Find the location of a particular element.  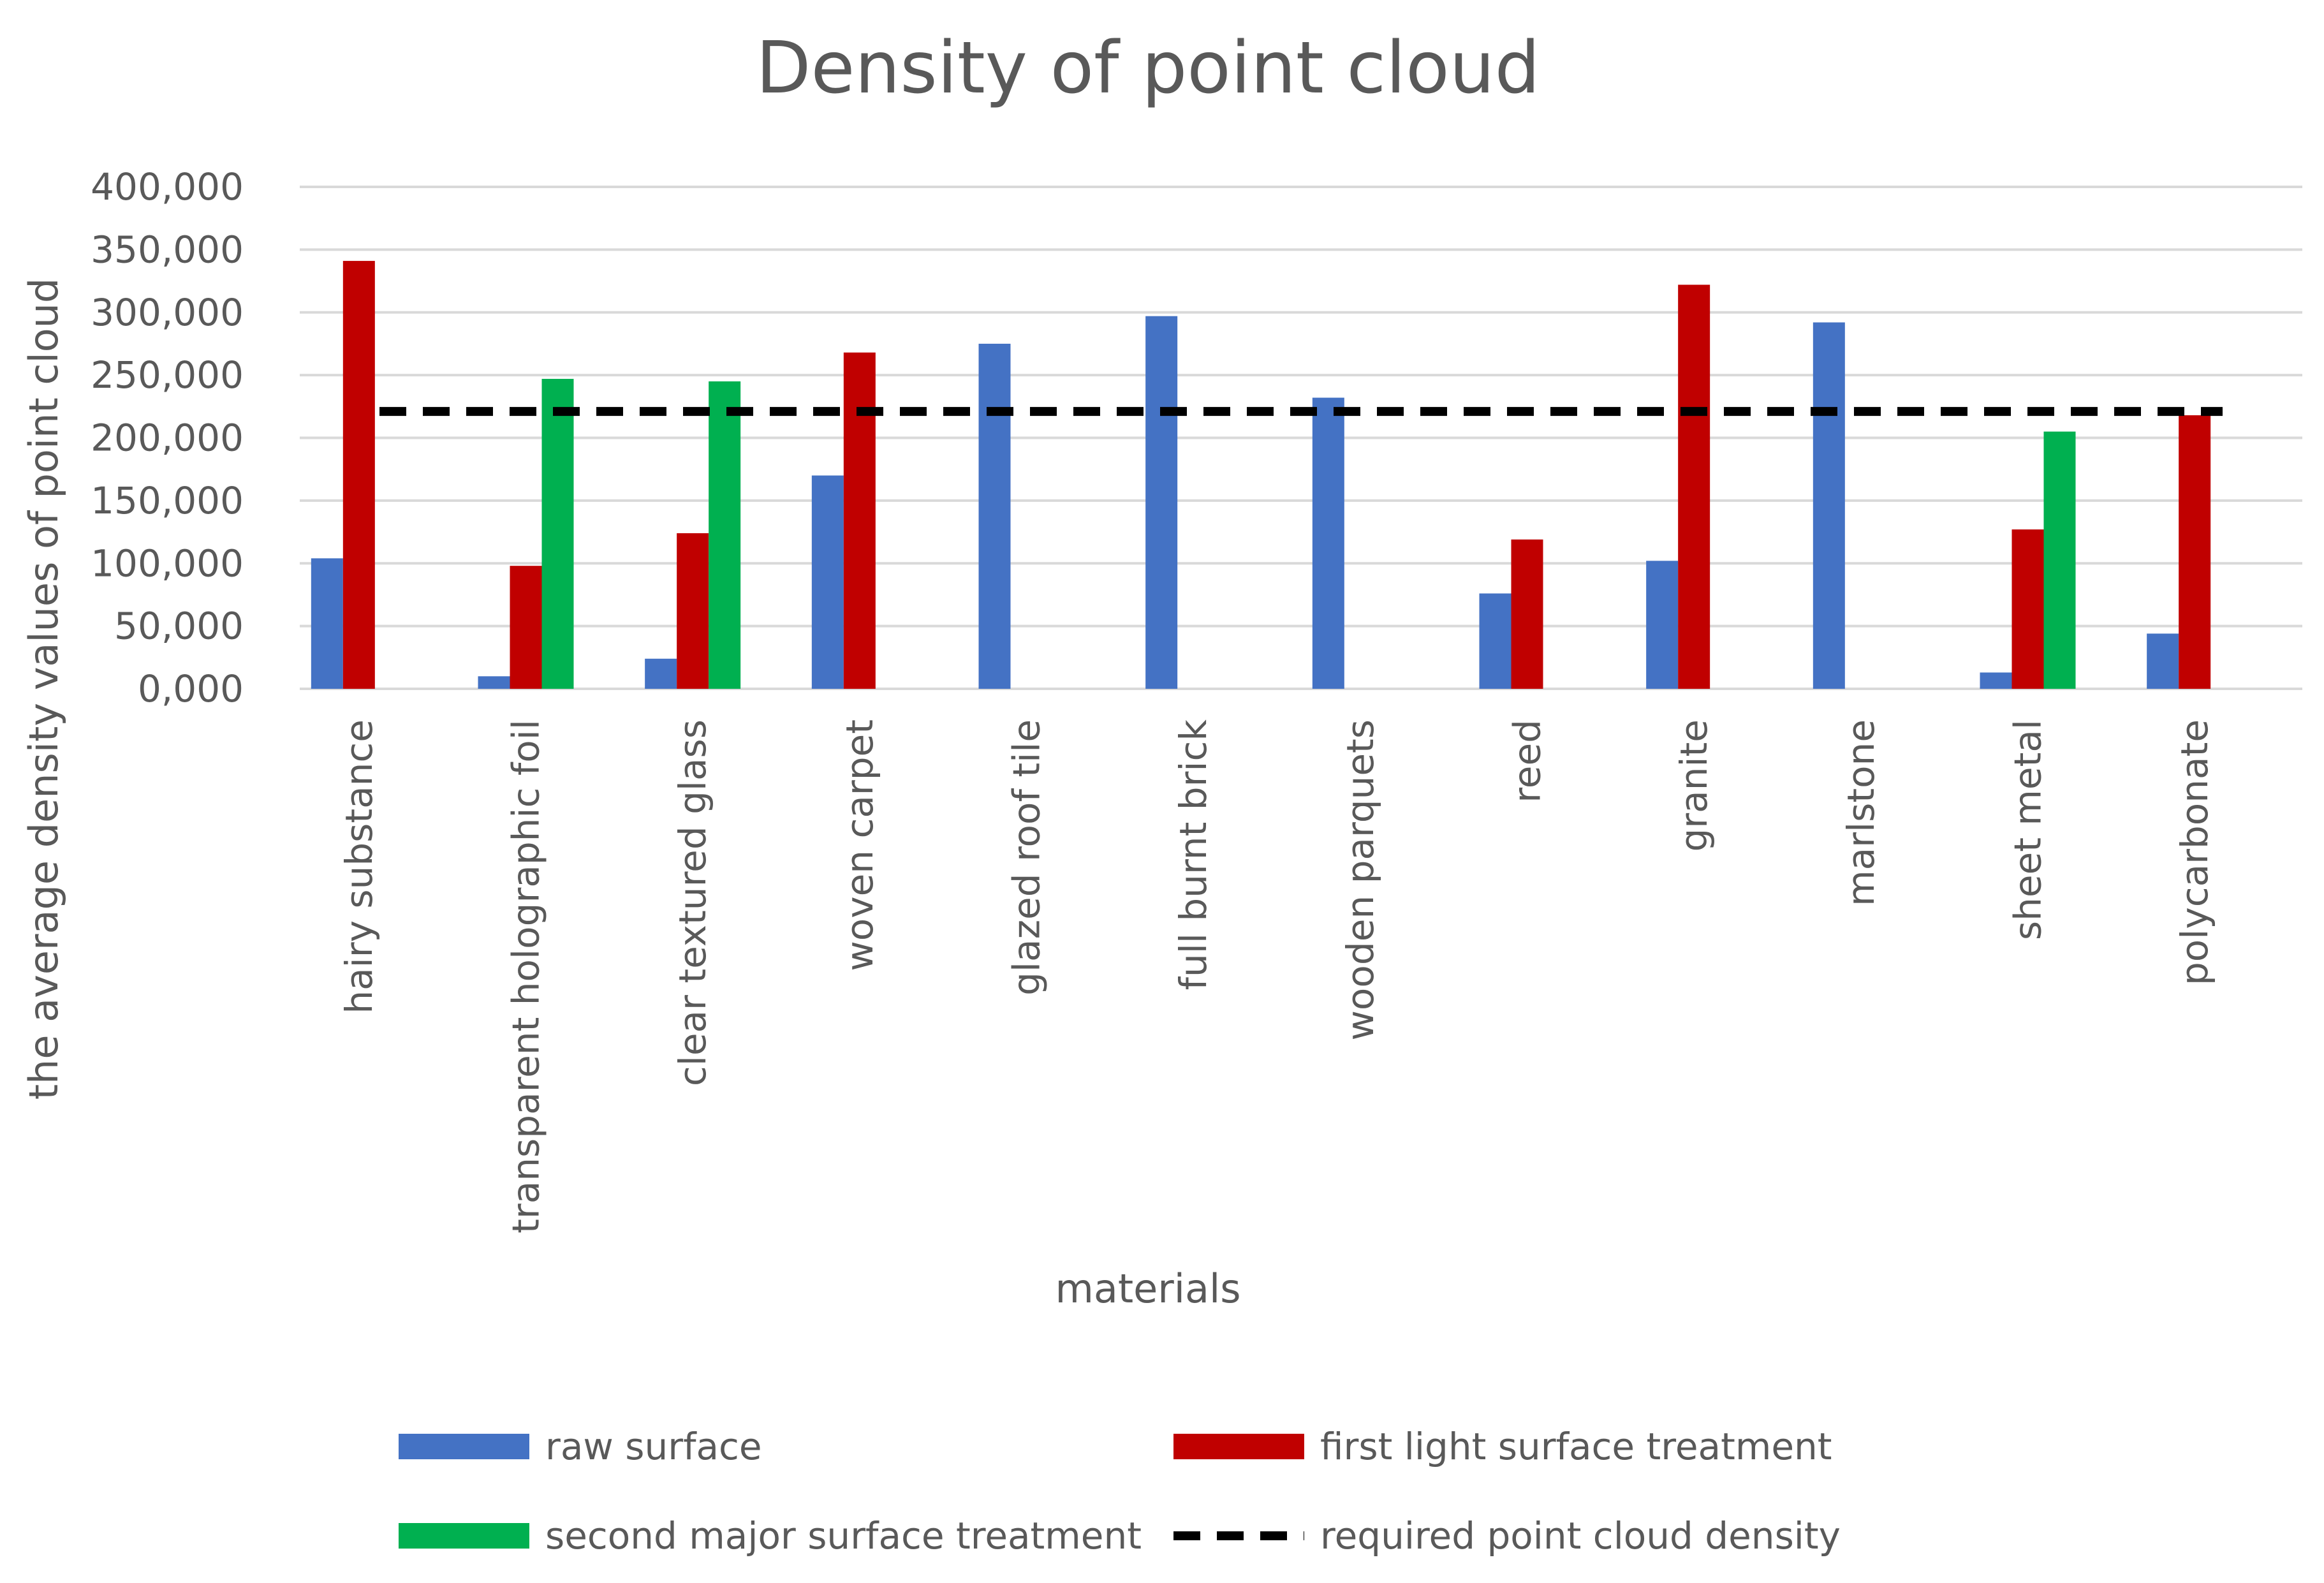

x-tick-label: full burnt brick is located at coordinates (1193, 854).